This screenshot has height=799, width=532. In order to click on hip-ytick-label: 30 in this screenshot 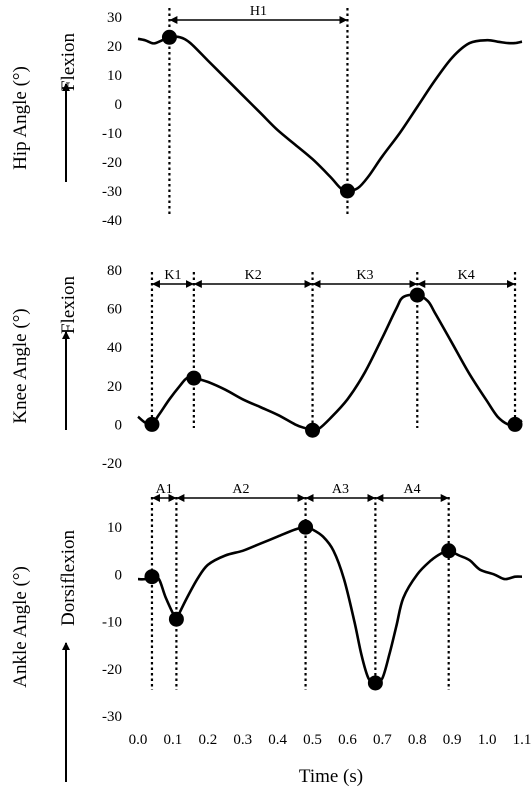, I will do `click(114, 18)`.